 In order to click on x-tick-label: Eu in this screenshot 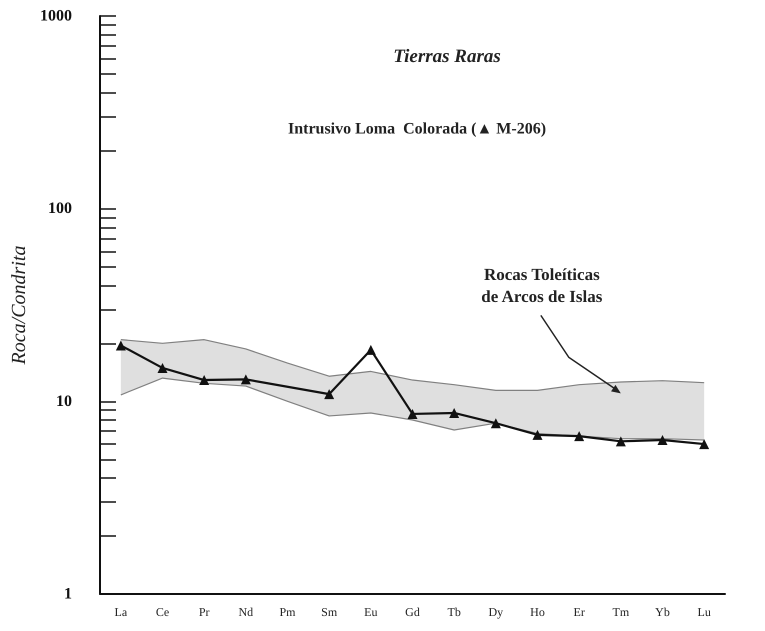, I will do `click(371, 612)`.